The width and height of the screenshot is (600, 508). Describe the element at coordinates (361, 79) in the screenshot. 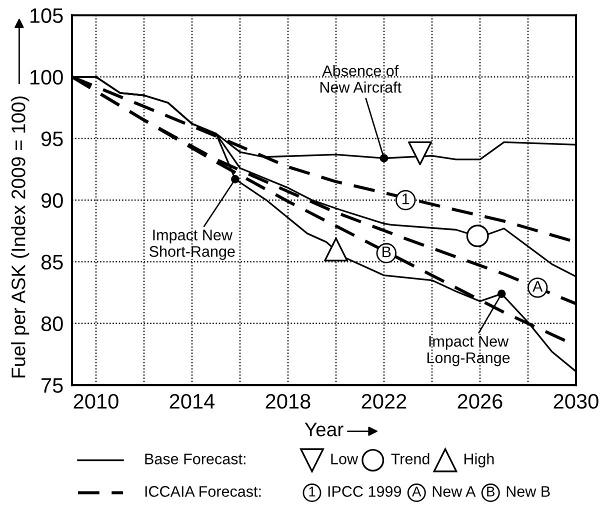

I see `annotation: Absence of New Aircraft` at that location.